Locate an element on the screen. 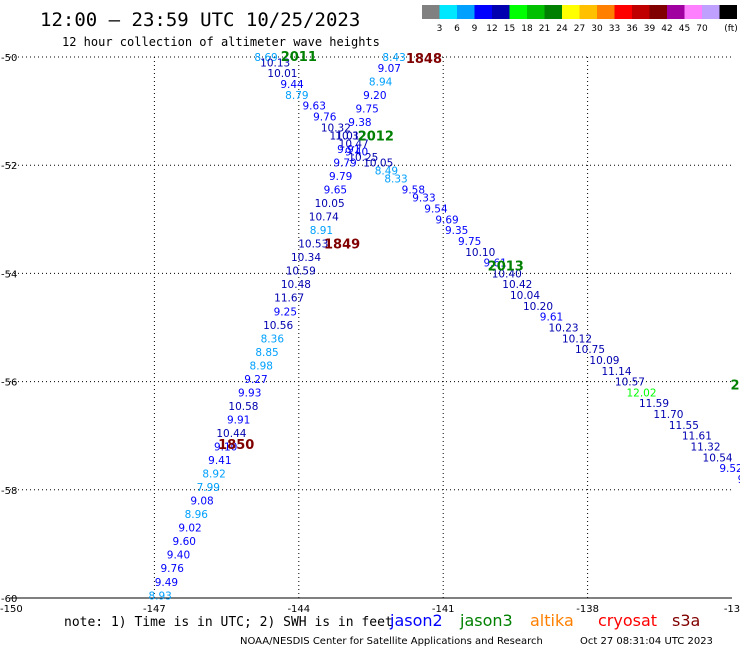 This screenshot has width=740, height=650. legend-unit: (ft) is located at coordinates (731, 29).